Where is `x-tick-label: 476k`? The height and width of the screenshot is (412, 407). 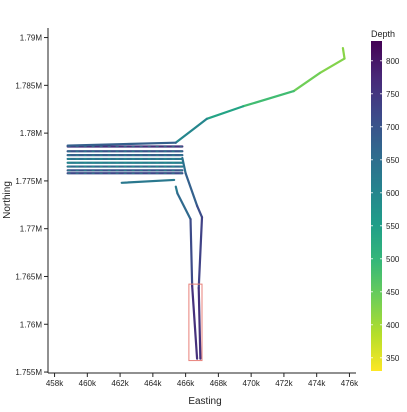
x-tick-label: 476k is located at coordinates (350, 383).